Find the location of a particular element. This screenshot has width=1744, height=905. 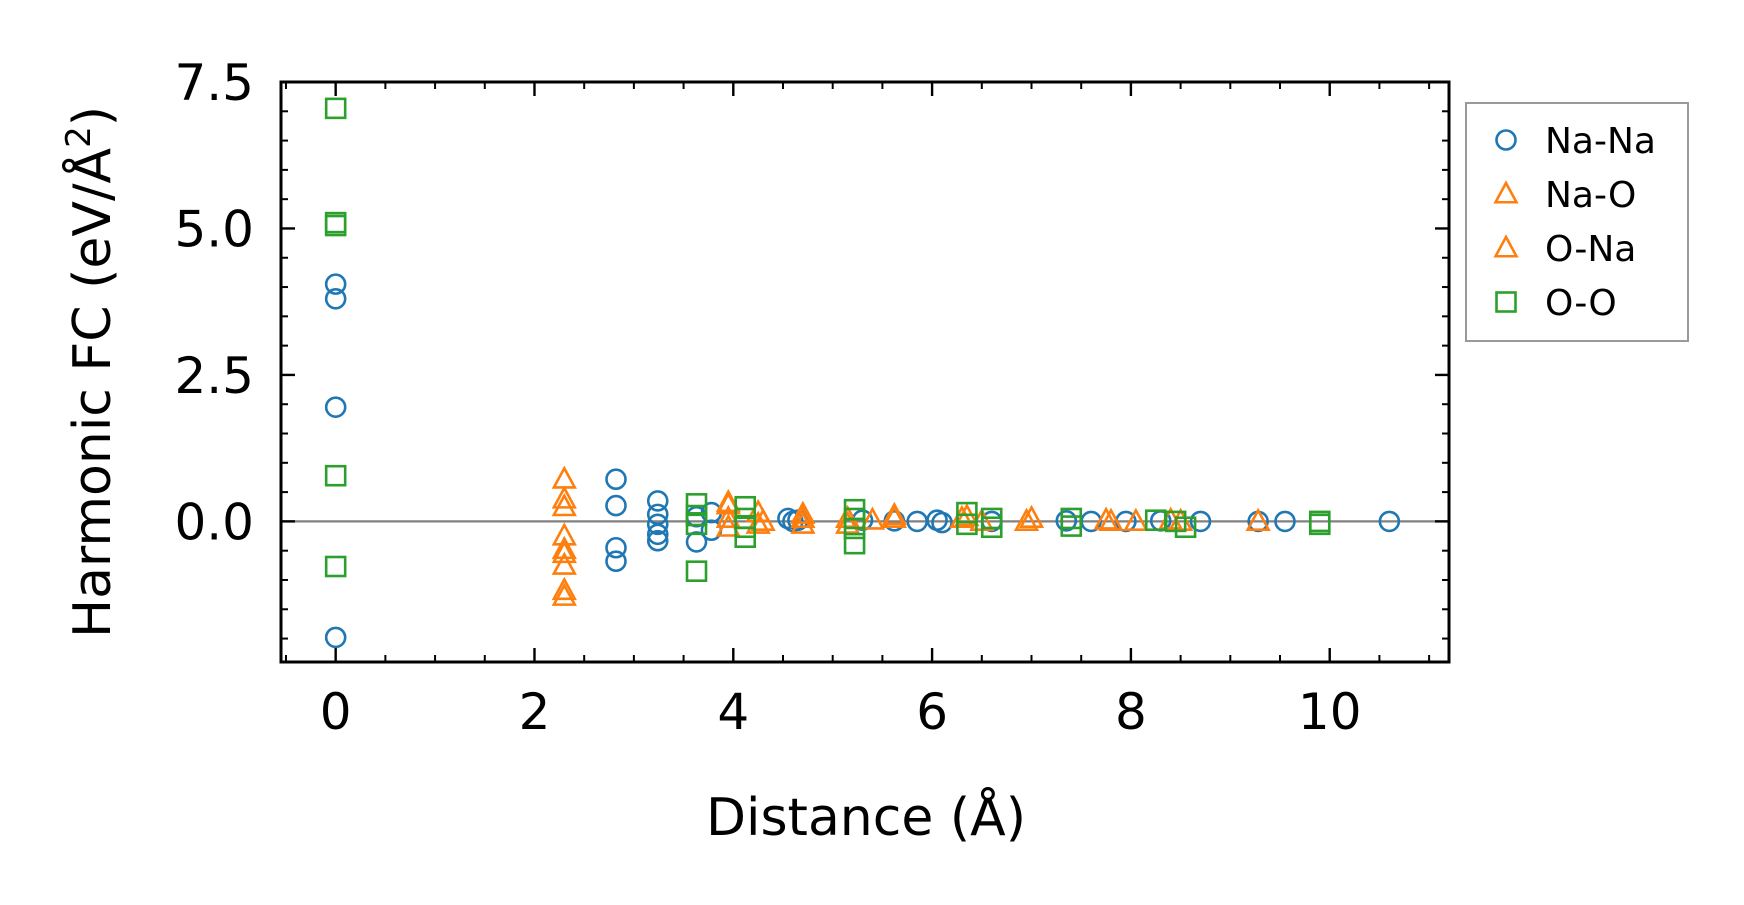

y-tick-label: 5.0 is located at coordinates (214, 229).